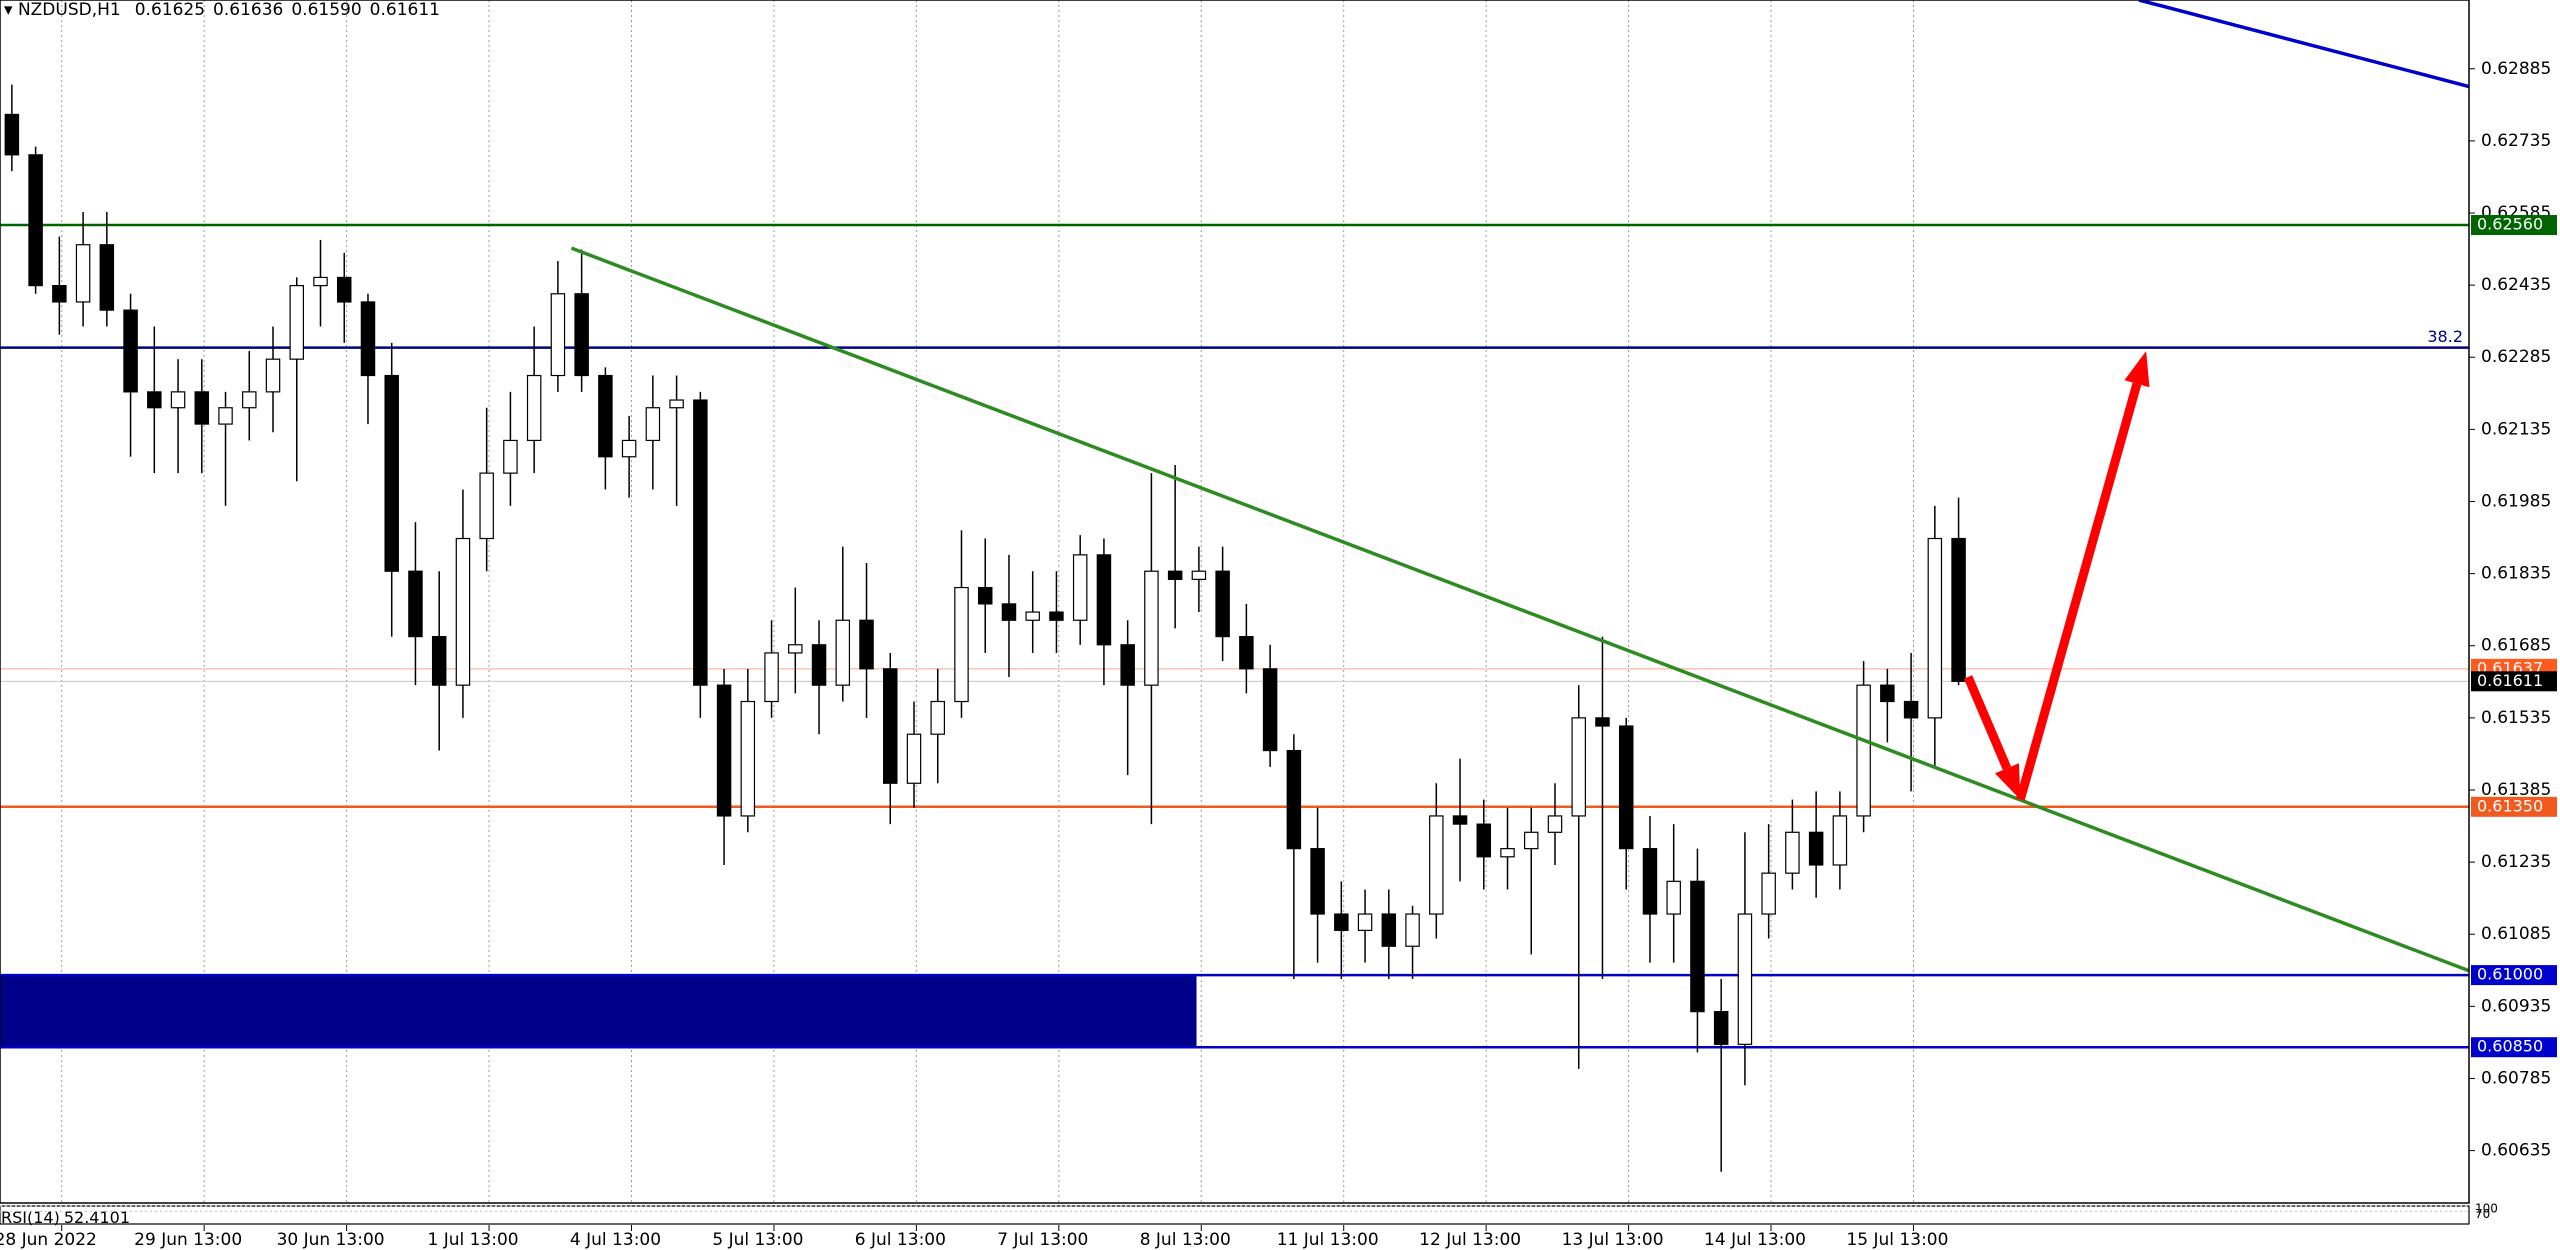 This screenshot has width=2560, height=1250. What do you see at coordinates (11, 10) in the screenshot?
I see `menu-arrow: ▾` at bounding box center [11, 10].